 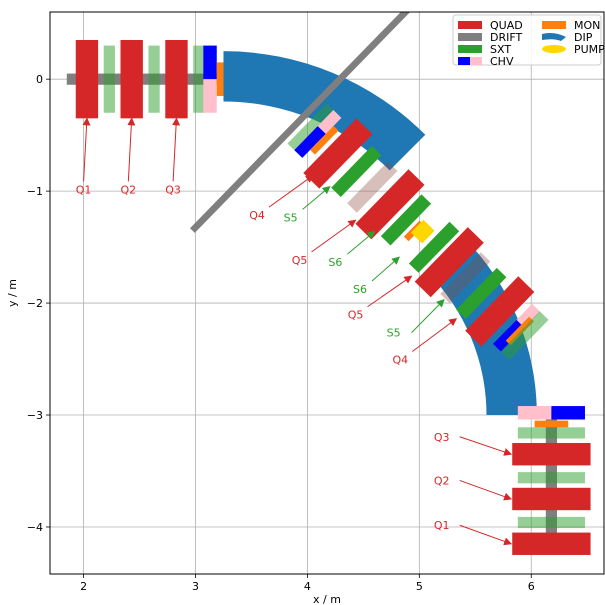 I want to click on x-tick-label: 6, so click(x=531, y=586).